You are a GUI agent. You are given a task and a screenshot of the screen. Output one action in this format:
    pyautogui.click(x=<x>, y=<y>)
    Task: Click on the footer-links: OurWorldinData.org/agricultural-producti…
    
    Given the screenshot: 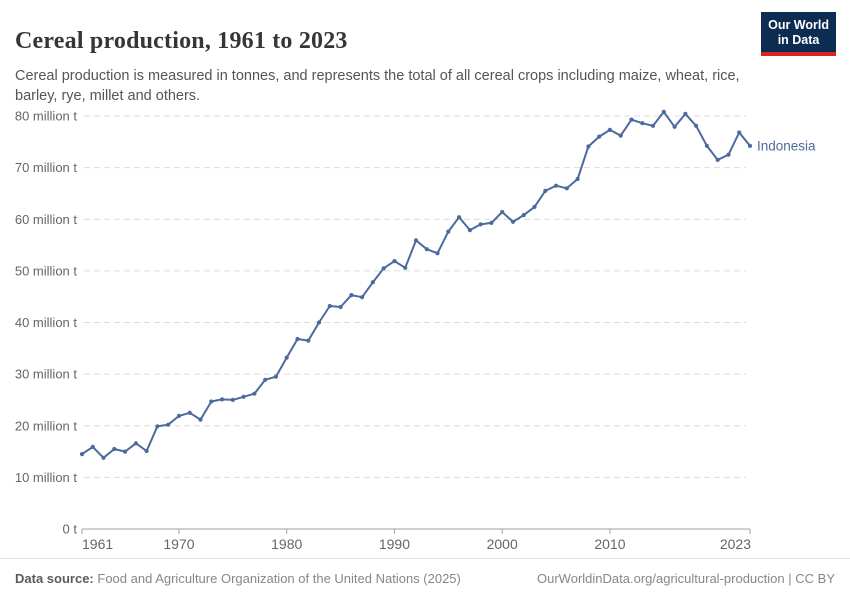 What is the action you would take?
    pyautogui.click(x=686, y=578)
    